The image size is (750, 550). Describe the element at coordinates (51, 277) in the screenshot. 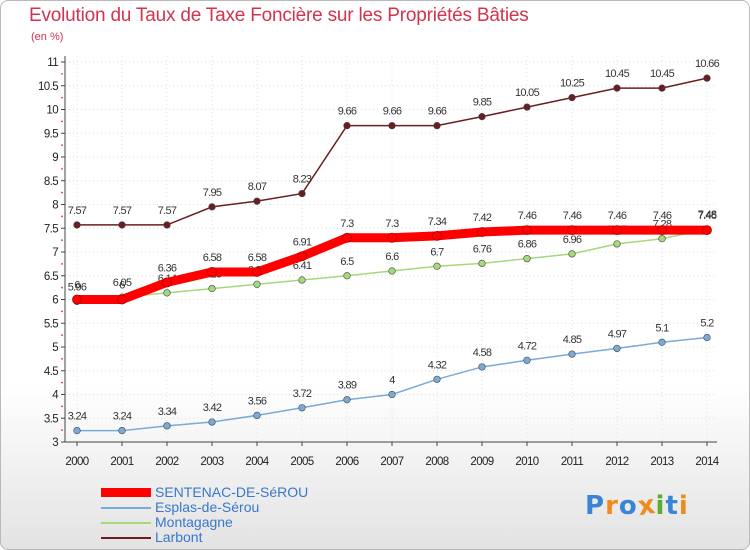

I see `y-tick-label: 6.5` at that location.